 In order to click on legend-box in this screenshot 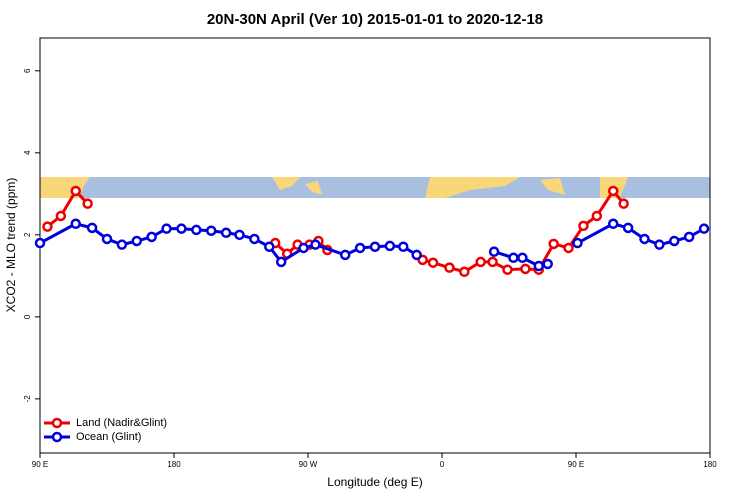, I will do `click(113, 433)`.